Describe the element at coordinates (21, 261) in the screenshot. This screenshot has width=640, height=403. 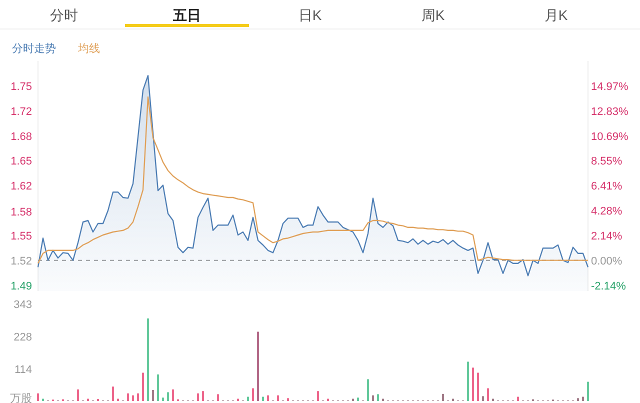
I see `y-tick-label: 1.52` at that location.